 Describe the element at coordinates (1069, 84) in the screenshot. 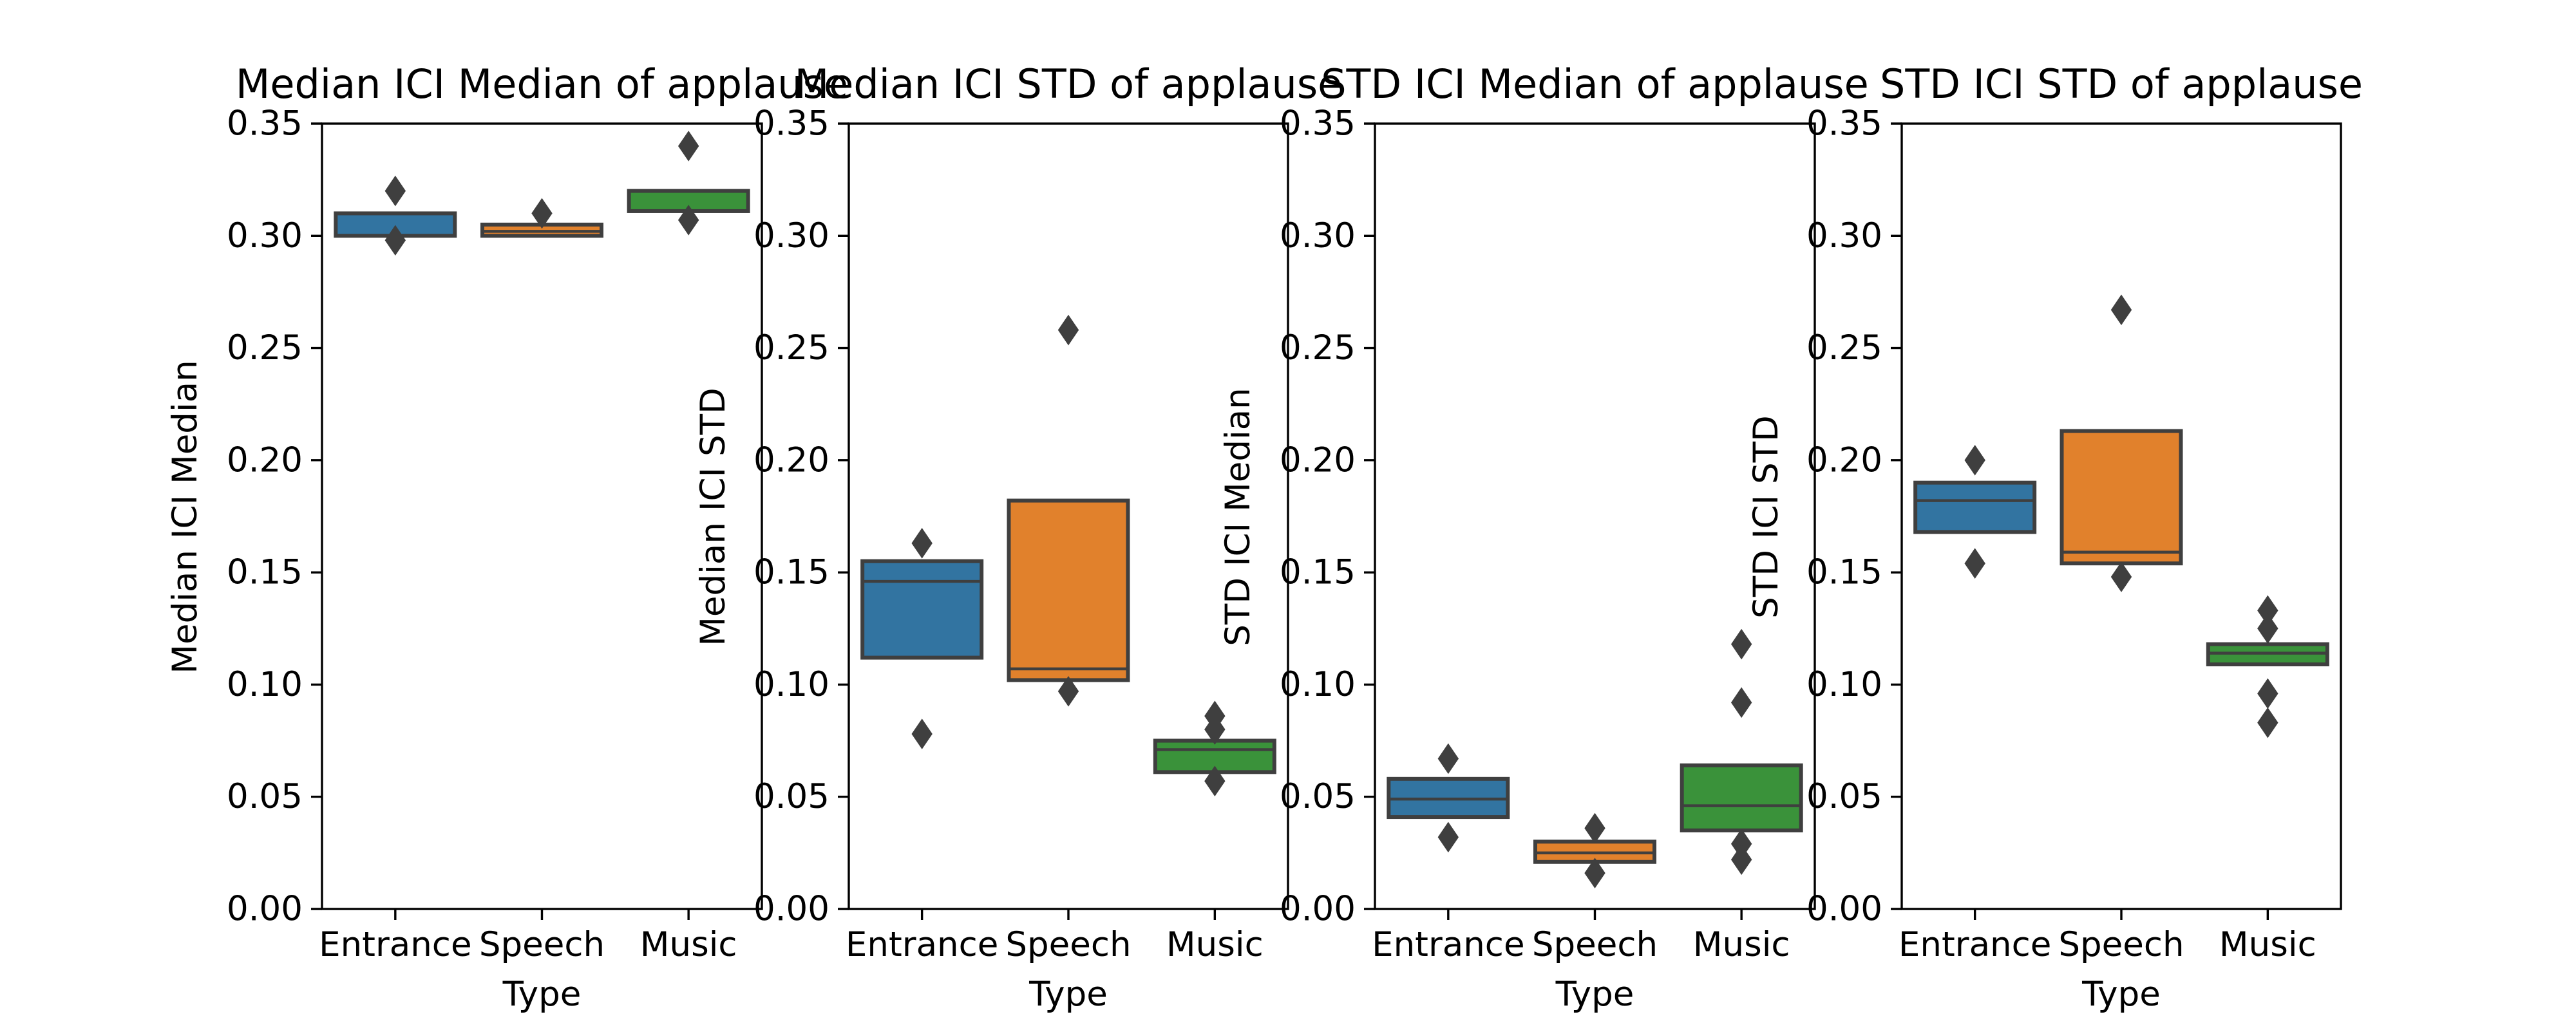

I see `chart-title: Median ICI STD of applause` at that location.